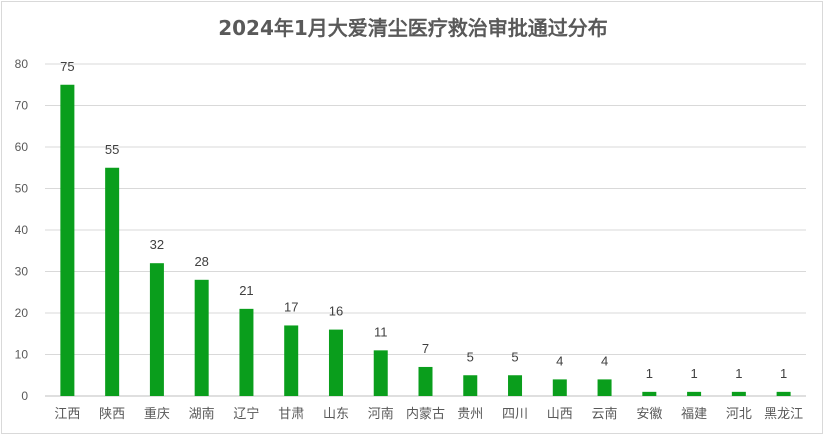 The width and height of the screenshot is (826, 437). I want to click on x-tick-label: 内蒙古, so click(425, 414).